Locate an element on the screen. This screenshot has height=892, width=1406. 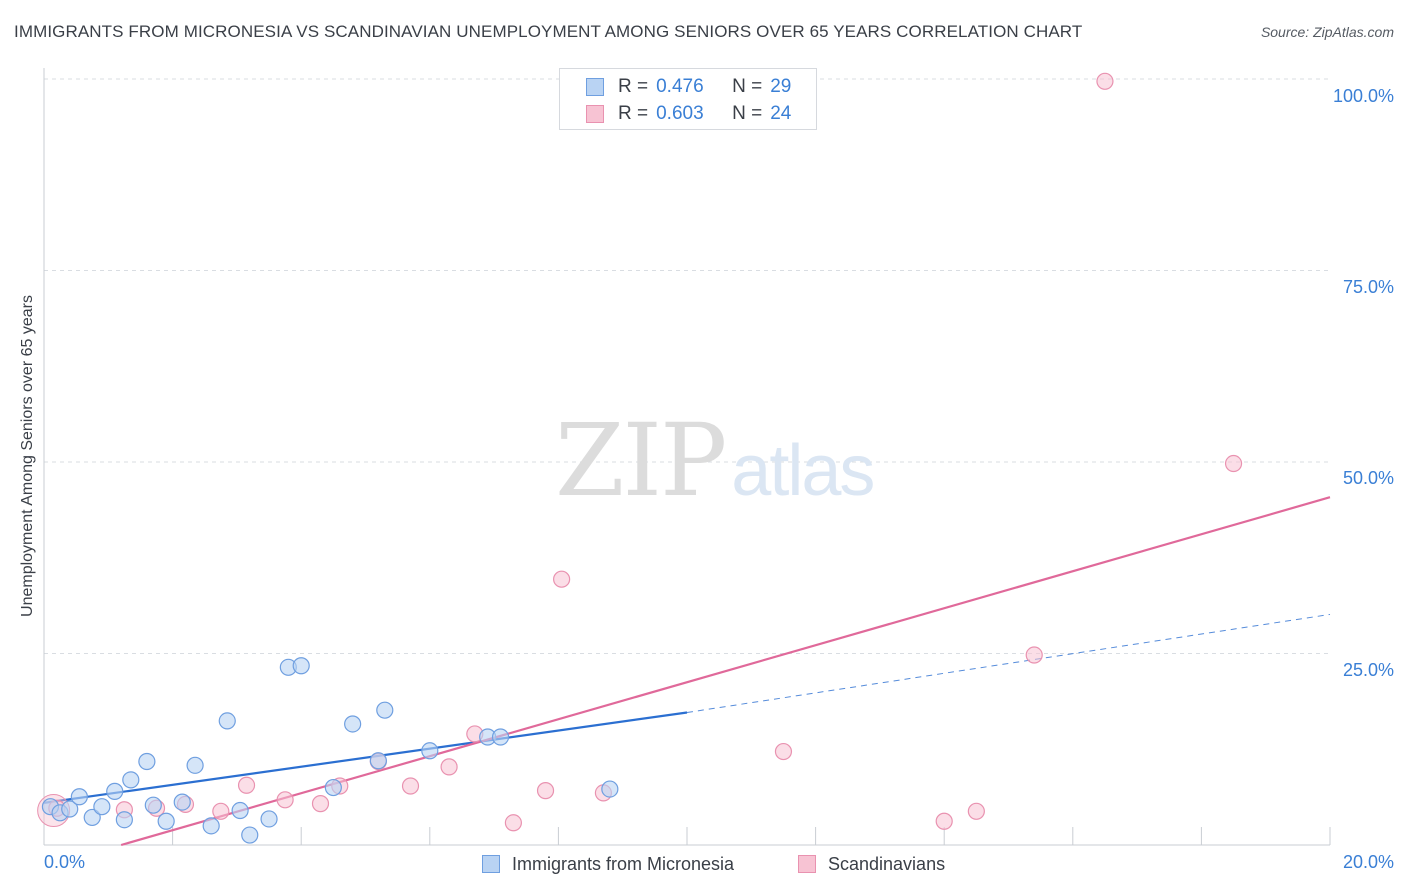
x-tick-label: 0.0% is located at coordinates (65, 862).